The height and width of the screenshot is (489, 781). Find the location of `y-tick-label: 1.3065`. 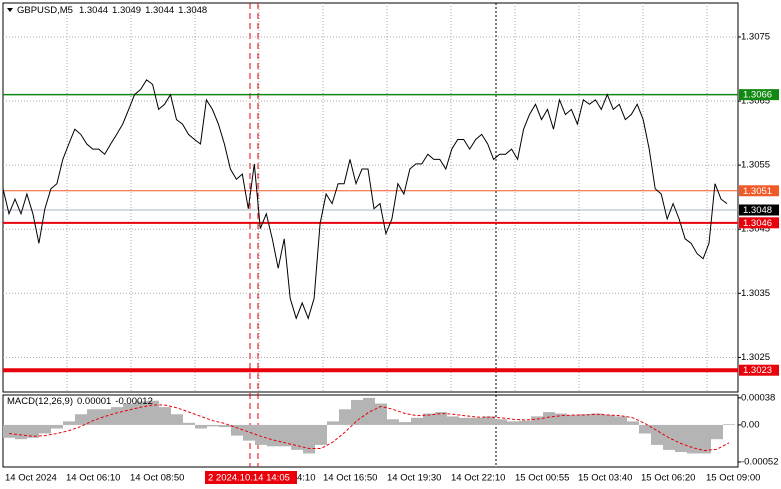

y-tick-label: 1.3065 is located at coordinates (755, 101).